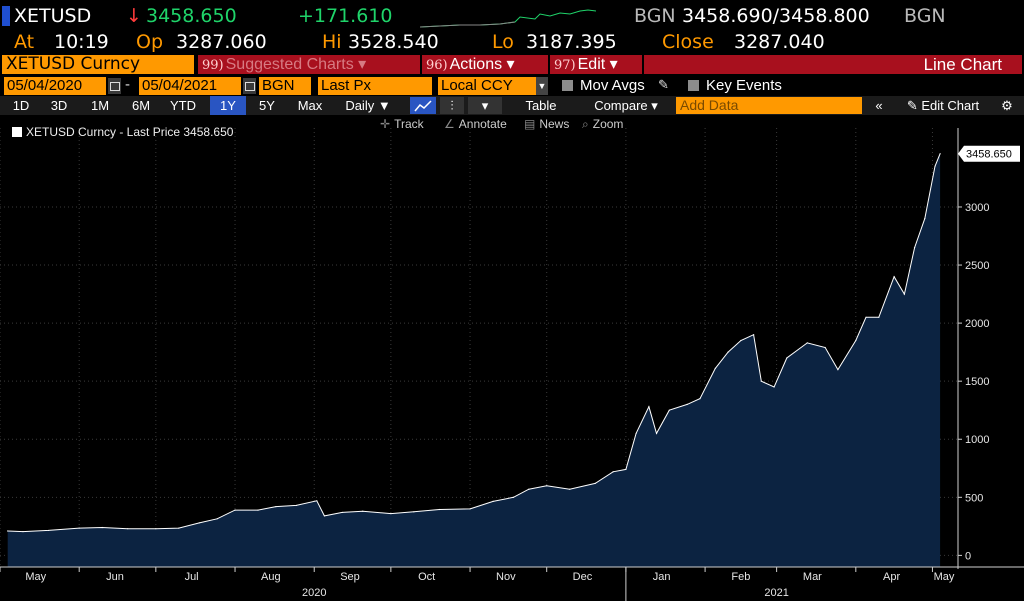 This screenshot has height=601, width=1024. I want to click on add-data-input: Add Data, so click(769, 105).